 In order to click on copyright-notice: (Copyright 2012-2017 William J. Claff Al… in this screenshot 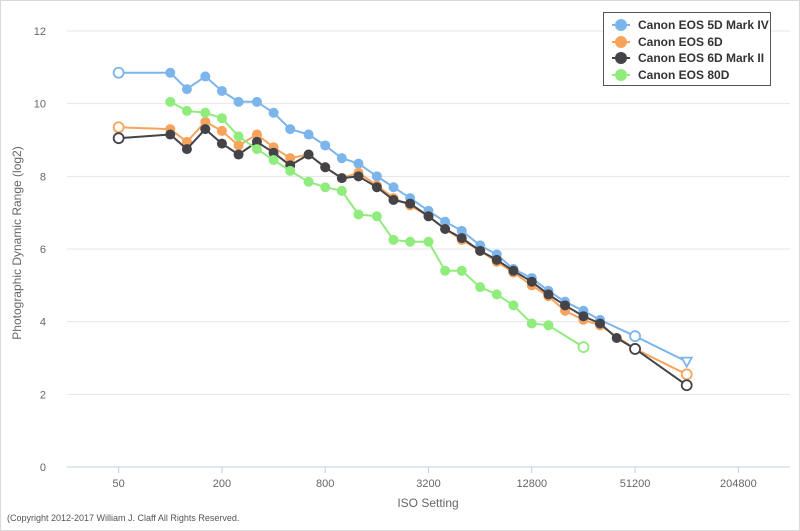, I will do `click(123, 518)`.